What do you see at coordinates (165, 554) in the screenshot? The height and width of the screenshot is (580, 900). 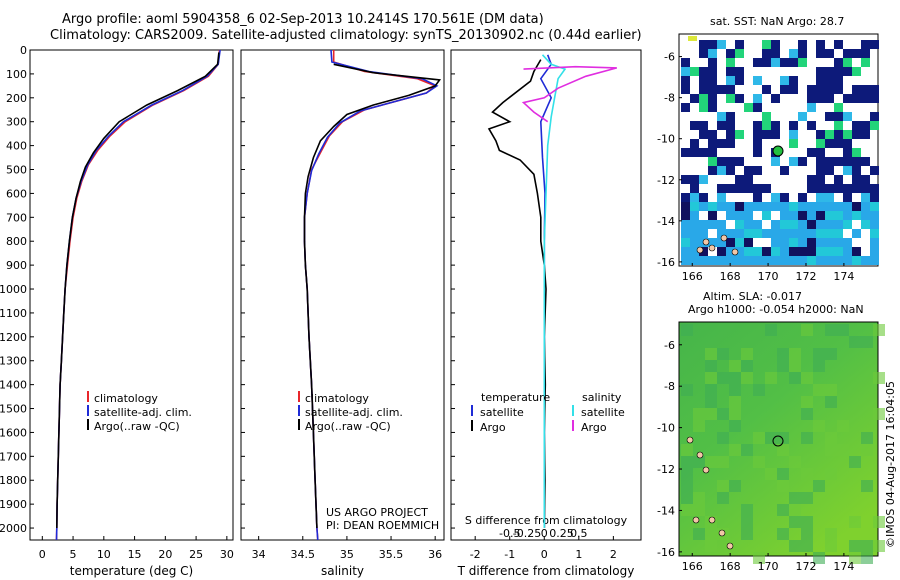 I see `x-tick-label: 20` at bounding box center [165, 554].